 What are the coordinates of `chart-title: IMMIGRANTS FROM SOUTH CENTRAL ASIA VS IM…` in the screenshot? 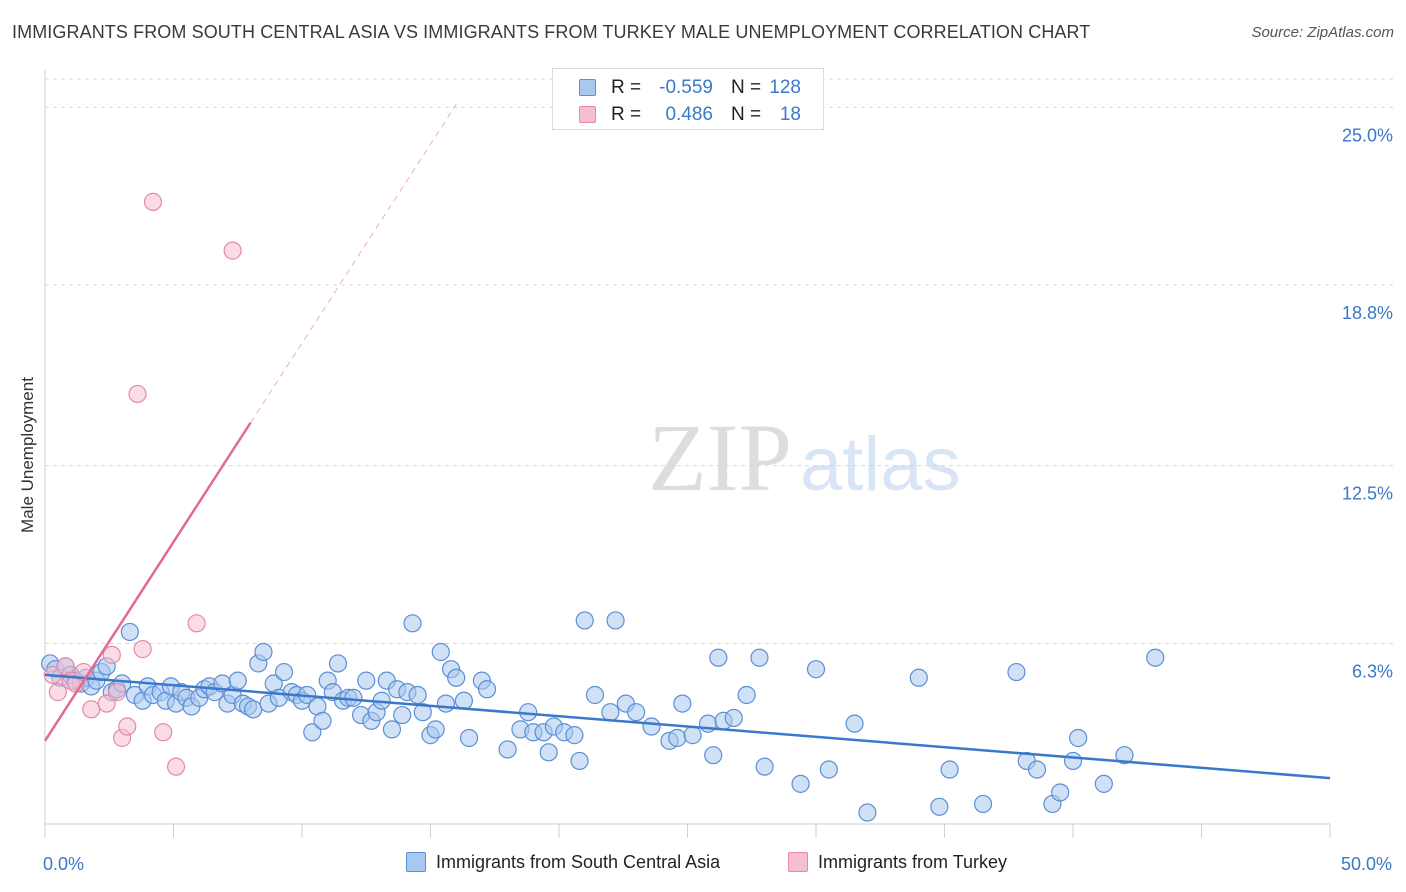 It's located at (551, 32).